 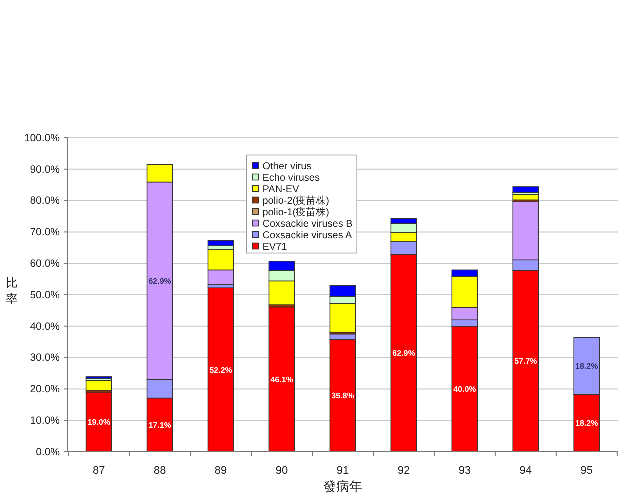 I want to click on y-tick-label: 20.0%, so click(x=45, y=390).